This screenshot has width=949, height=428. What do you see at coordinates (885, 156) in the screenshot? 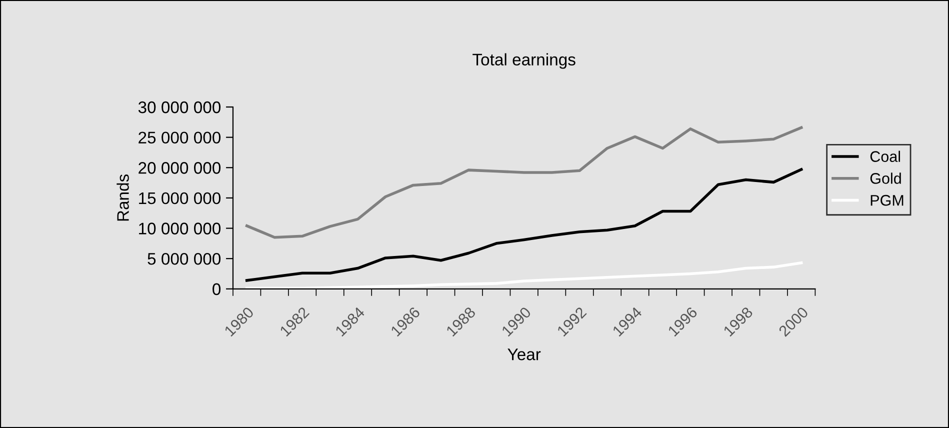
I see `legend-label: Coal` at bounding box center [885, 156].